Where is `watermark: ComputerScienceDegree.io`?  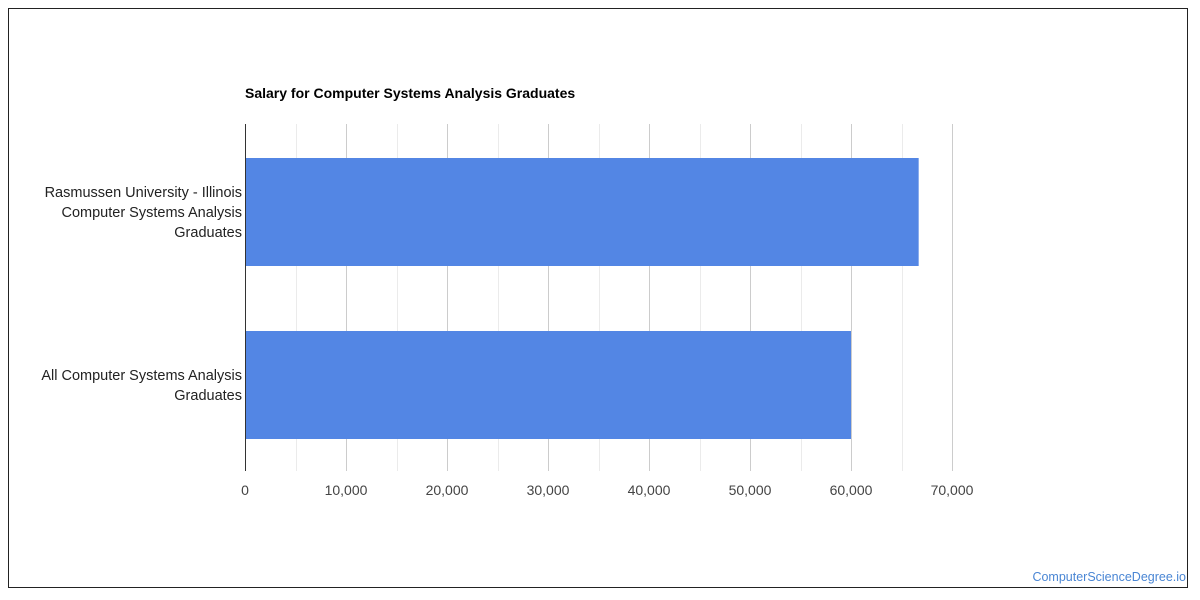
watermark: ComputerScienceDegree.io is located at coordinates (1109, 577).